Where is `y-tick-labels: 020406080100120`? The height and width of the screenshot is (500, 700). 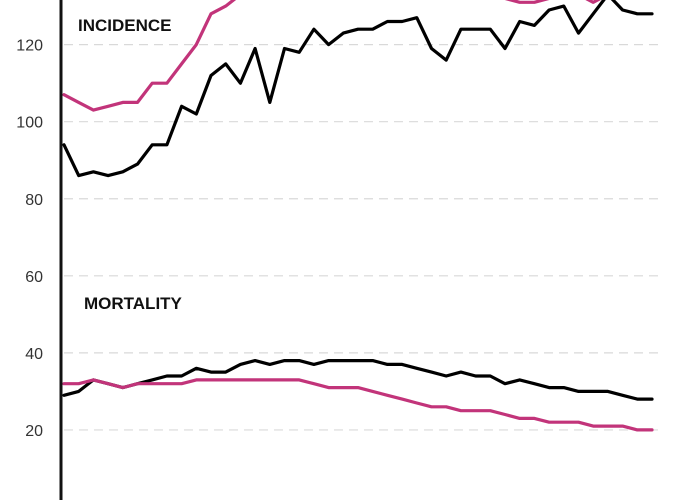
y-tick-labels: 020406080100120 is located at coordinates (29, 239).